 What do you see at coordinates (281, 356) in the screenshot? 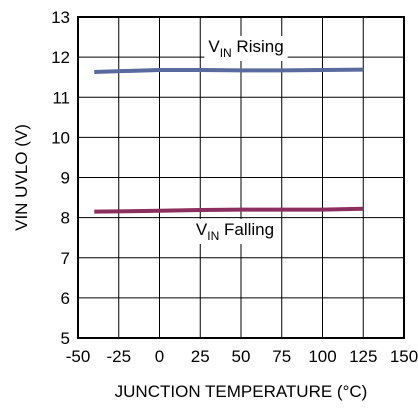
I see `x-tick-label: 75` at bounding box center [281, 356].